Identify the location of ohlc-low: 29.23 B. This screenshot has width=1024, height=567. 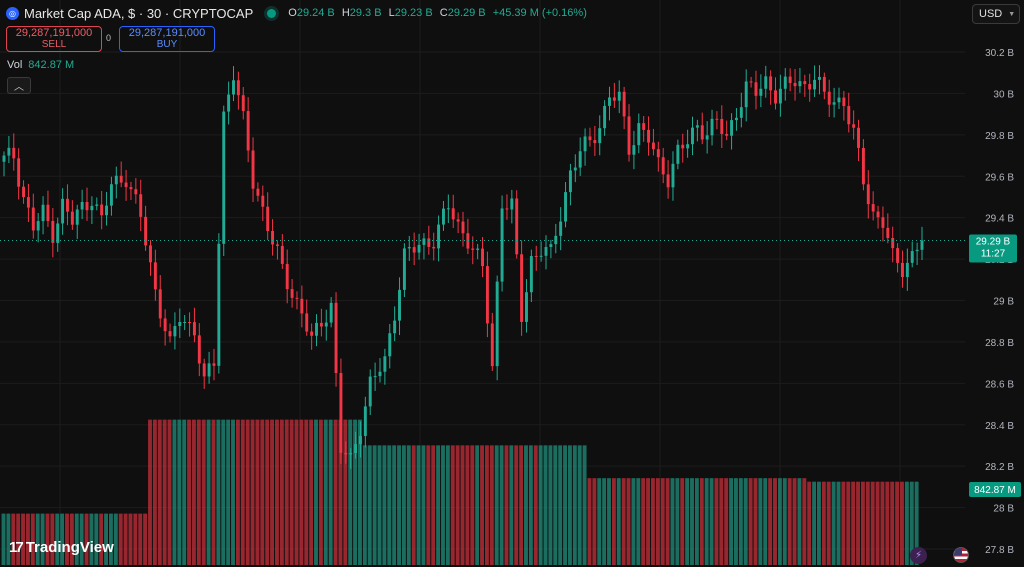
(413, 13).